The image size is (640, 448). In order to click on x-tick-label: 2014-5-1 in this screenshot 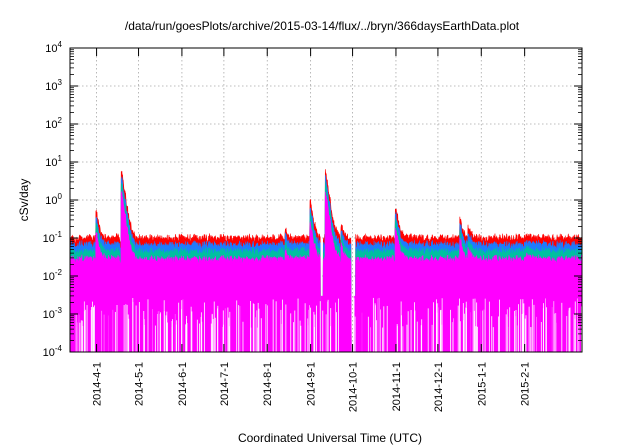, I will do `click(140, 384)`.